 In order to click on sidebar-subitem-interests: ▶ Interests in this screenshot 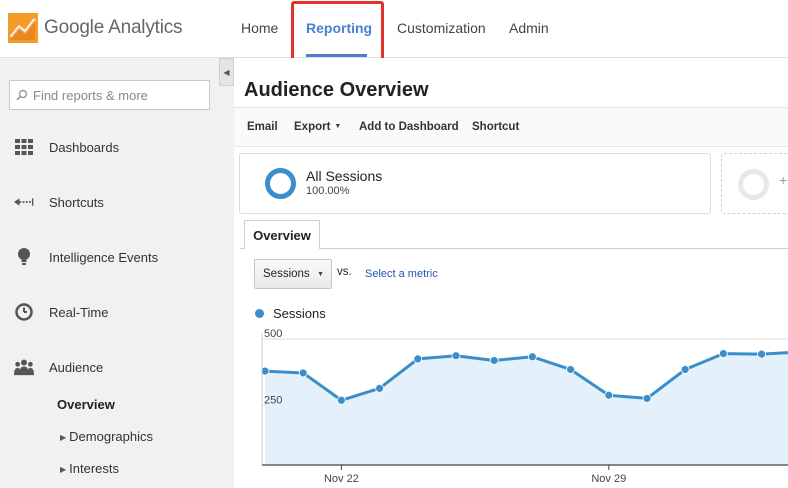, I will do `click(89, 468)`.